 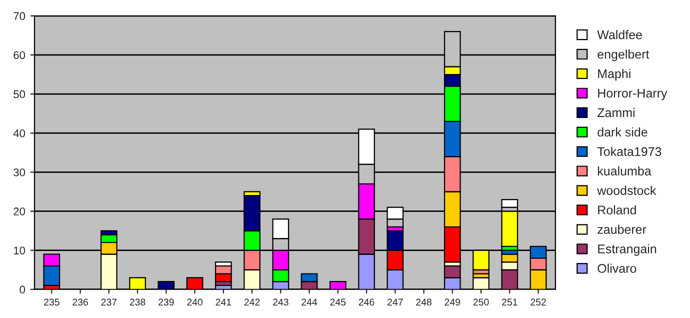 What do you see at coordinates (623, 132) in the screenshot?
I see `legend-label: dark side` at bounding box center [623, 132].